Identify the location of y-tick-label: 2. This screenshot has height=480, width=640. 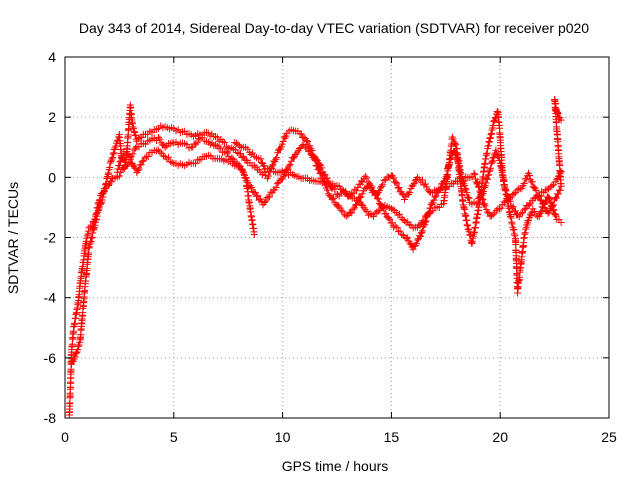
(52, 117).